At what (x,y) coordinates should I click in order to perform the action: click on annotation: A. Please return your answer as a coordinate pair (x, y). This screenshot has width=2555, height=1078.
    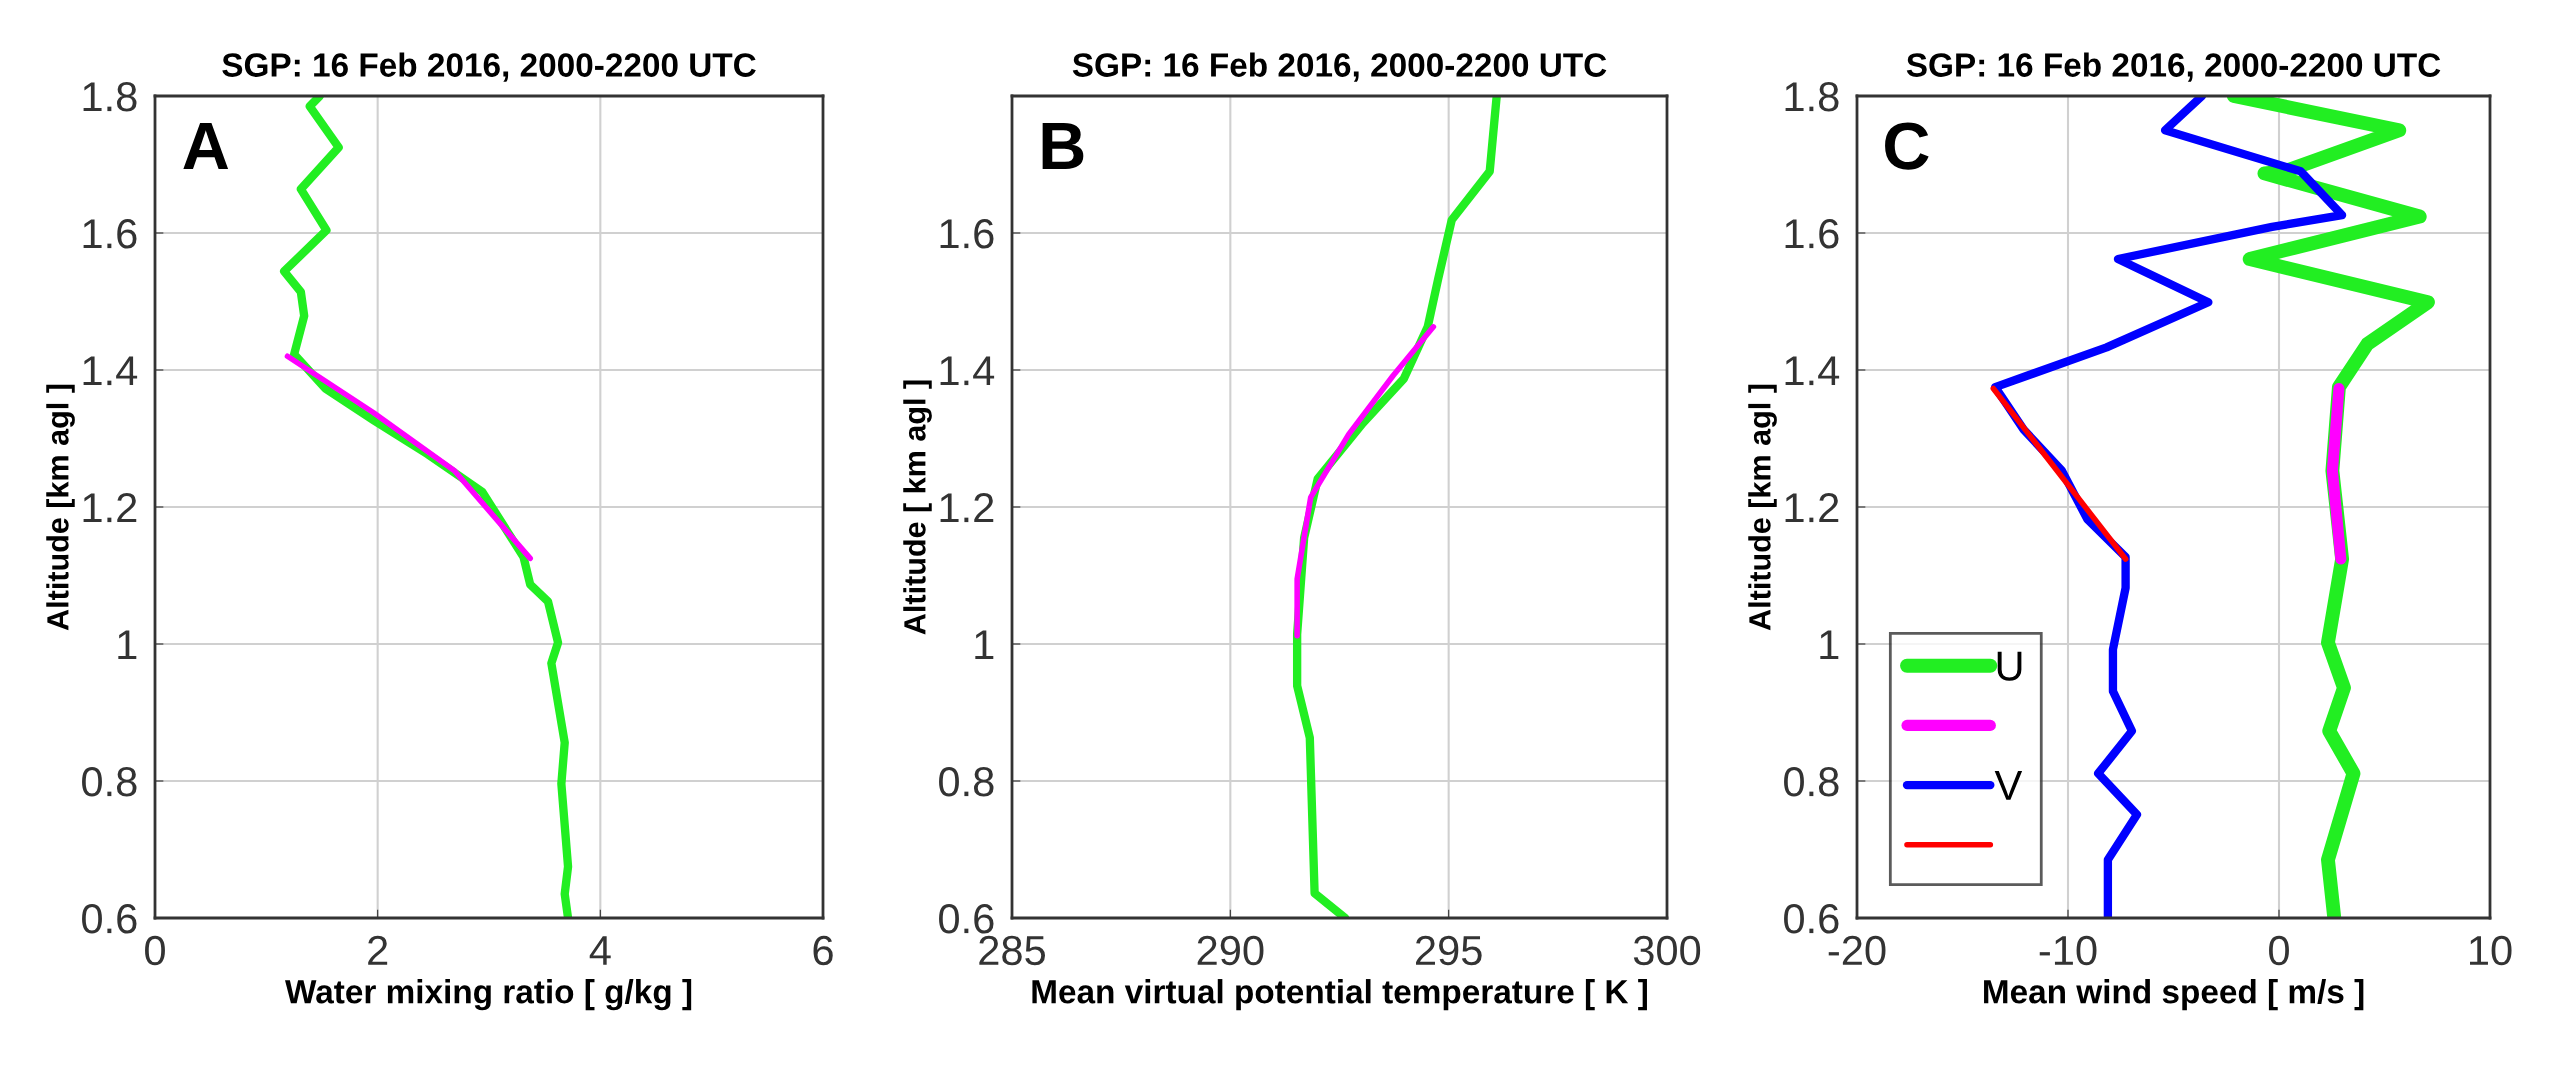
    Looking at the image, I should click on (206, 146).